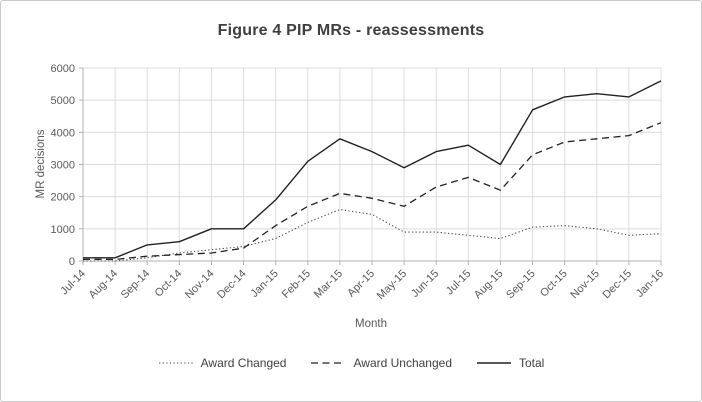 This screenshot has height=402, width=702. What do you see at coordinates (63, 101) in the screenshot?
I see `y-tick-label: 5000` at bounding box center [63, 101].